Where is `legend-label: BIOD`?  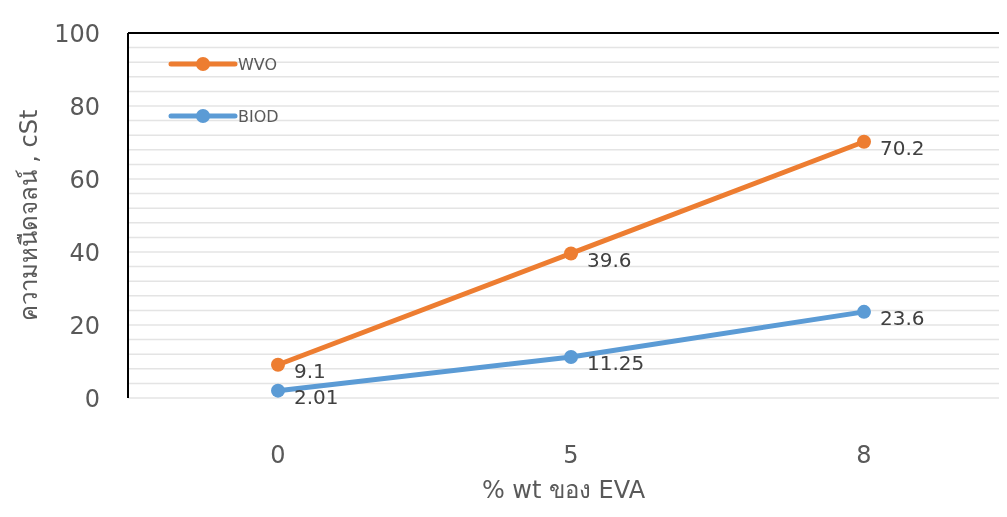
legend-label: BIOD is located at coordinates (258, 116).